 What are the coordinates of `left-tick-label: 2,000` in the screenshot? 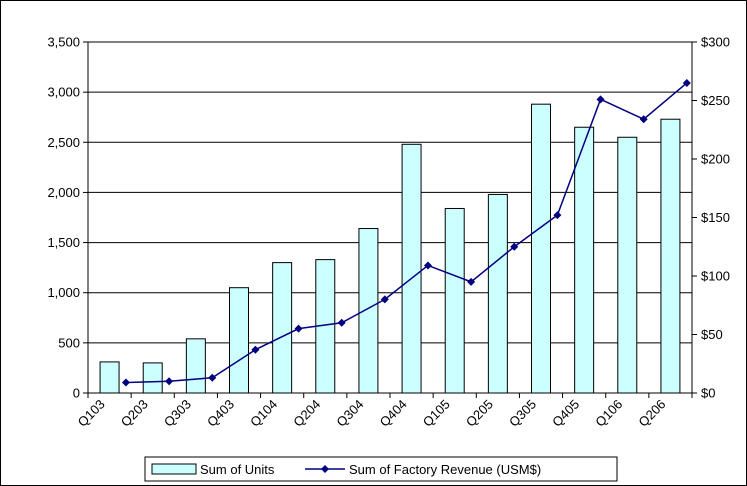 It's located at (63, 192).